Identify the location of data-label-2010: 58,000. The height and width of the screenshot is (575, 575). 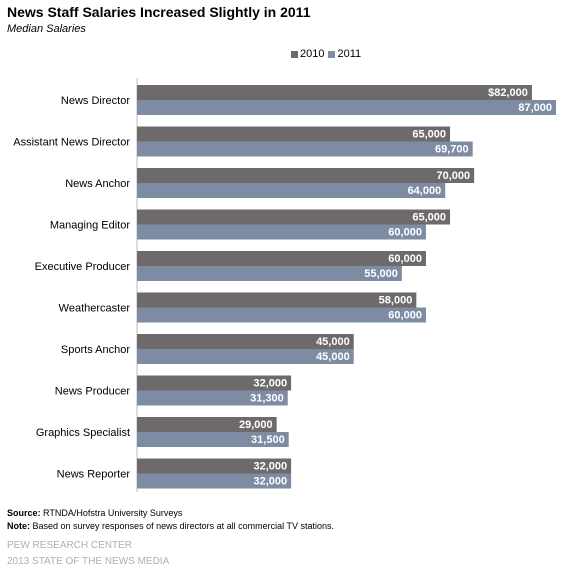
(396, 301).